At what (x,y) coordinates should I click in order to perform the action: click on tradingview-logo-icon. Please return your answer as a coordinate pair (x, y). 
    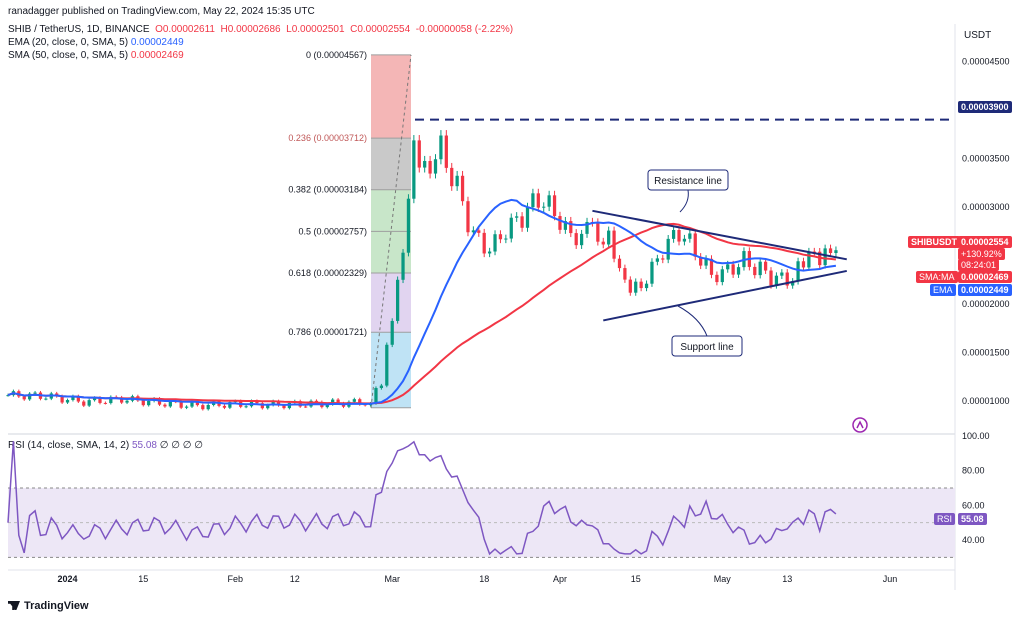
    Looking at the image, I should click on (14, 605).